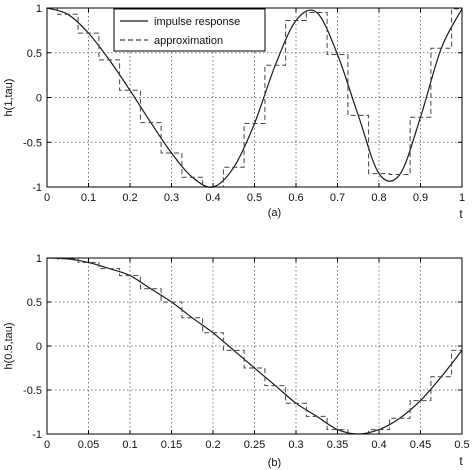 Image resolution: width=474 pixels, height=470 pixels. Describe the element at coordinates (274, 463) in the screenshot. I see `panel-caption: (b)` at that location.